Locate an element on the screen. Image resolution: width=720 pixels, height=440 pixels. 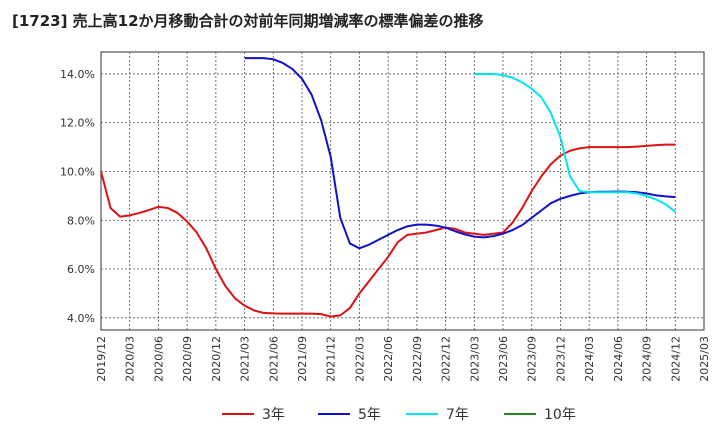
y-tick-label: 8.0% is located at coordinates (81, 220).